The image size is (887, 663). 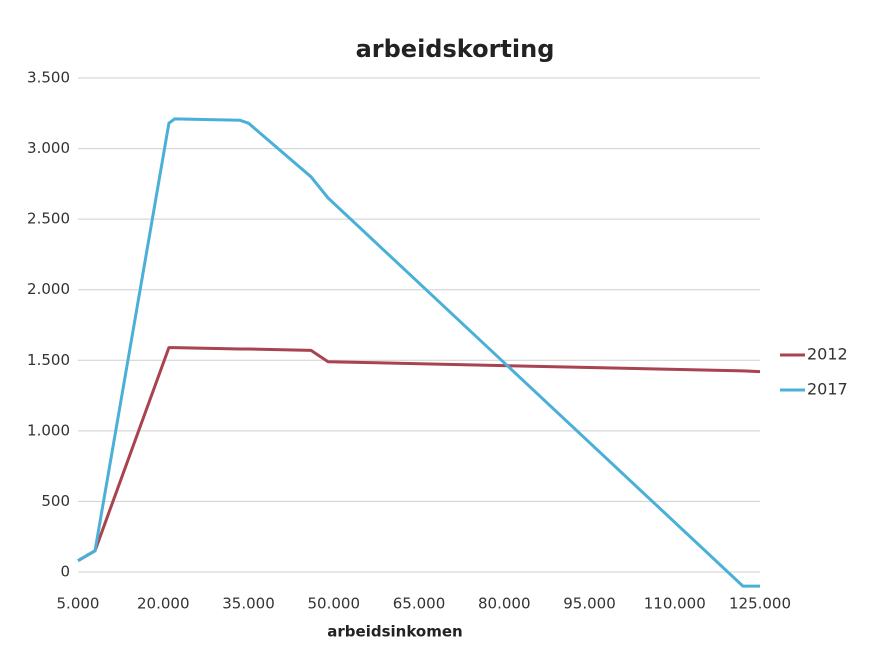 What do you see at coordinates (65, 572) in the screenshot?
I see `y-tick-label: 0` at bounding box center [65, 572].